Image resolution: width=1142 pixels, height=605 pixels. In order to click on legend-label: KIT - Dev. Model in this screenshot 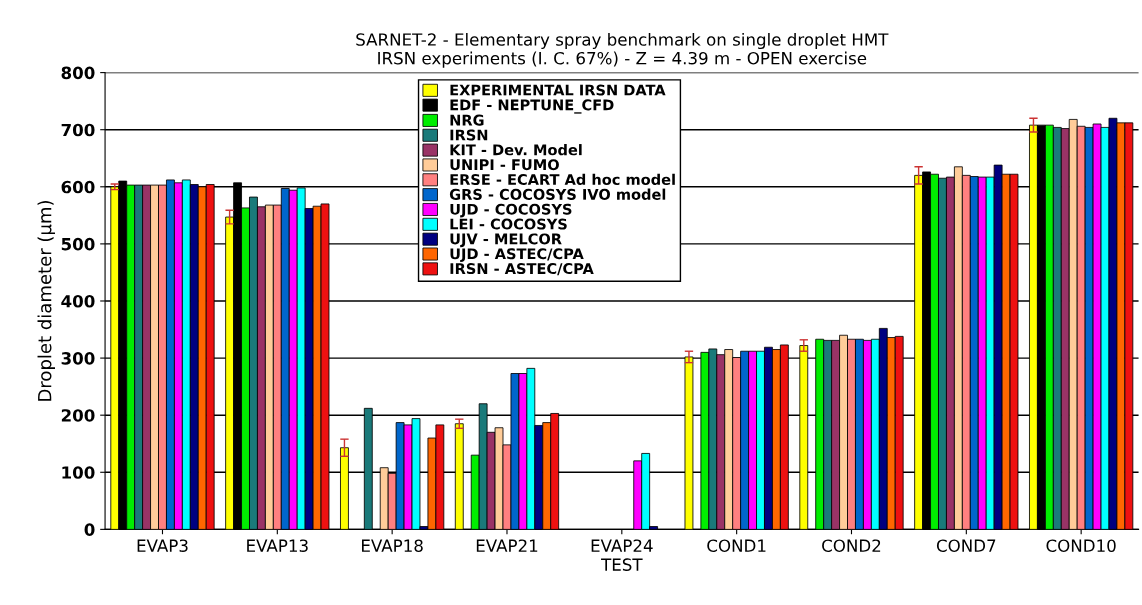, I will do `click(516, 150)`.